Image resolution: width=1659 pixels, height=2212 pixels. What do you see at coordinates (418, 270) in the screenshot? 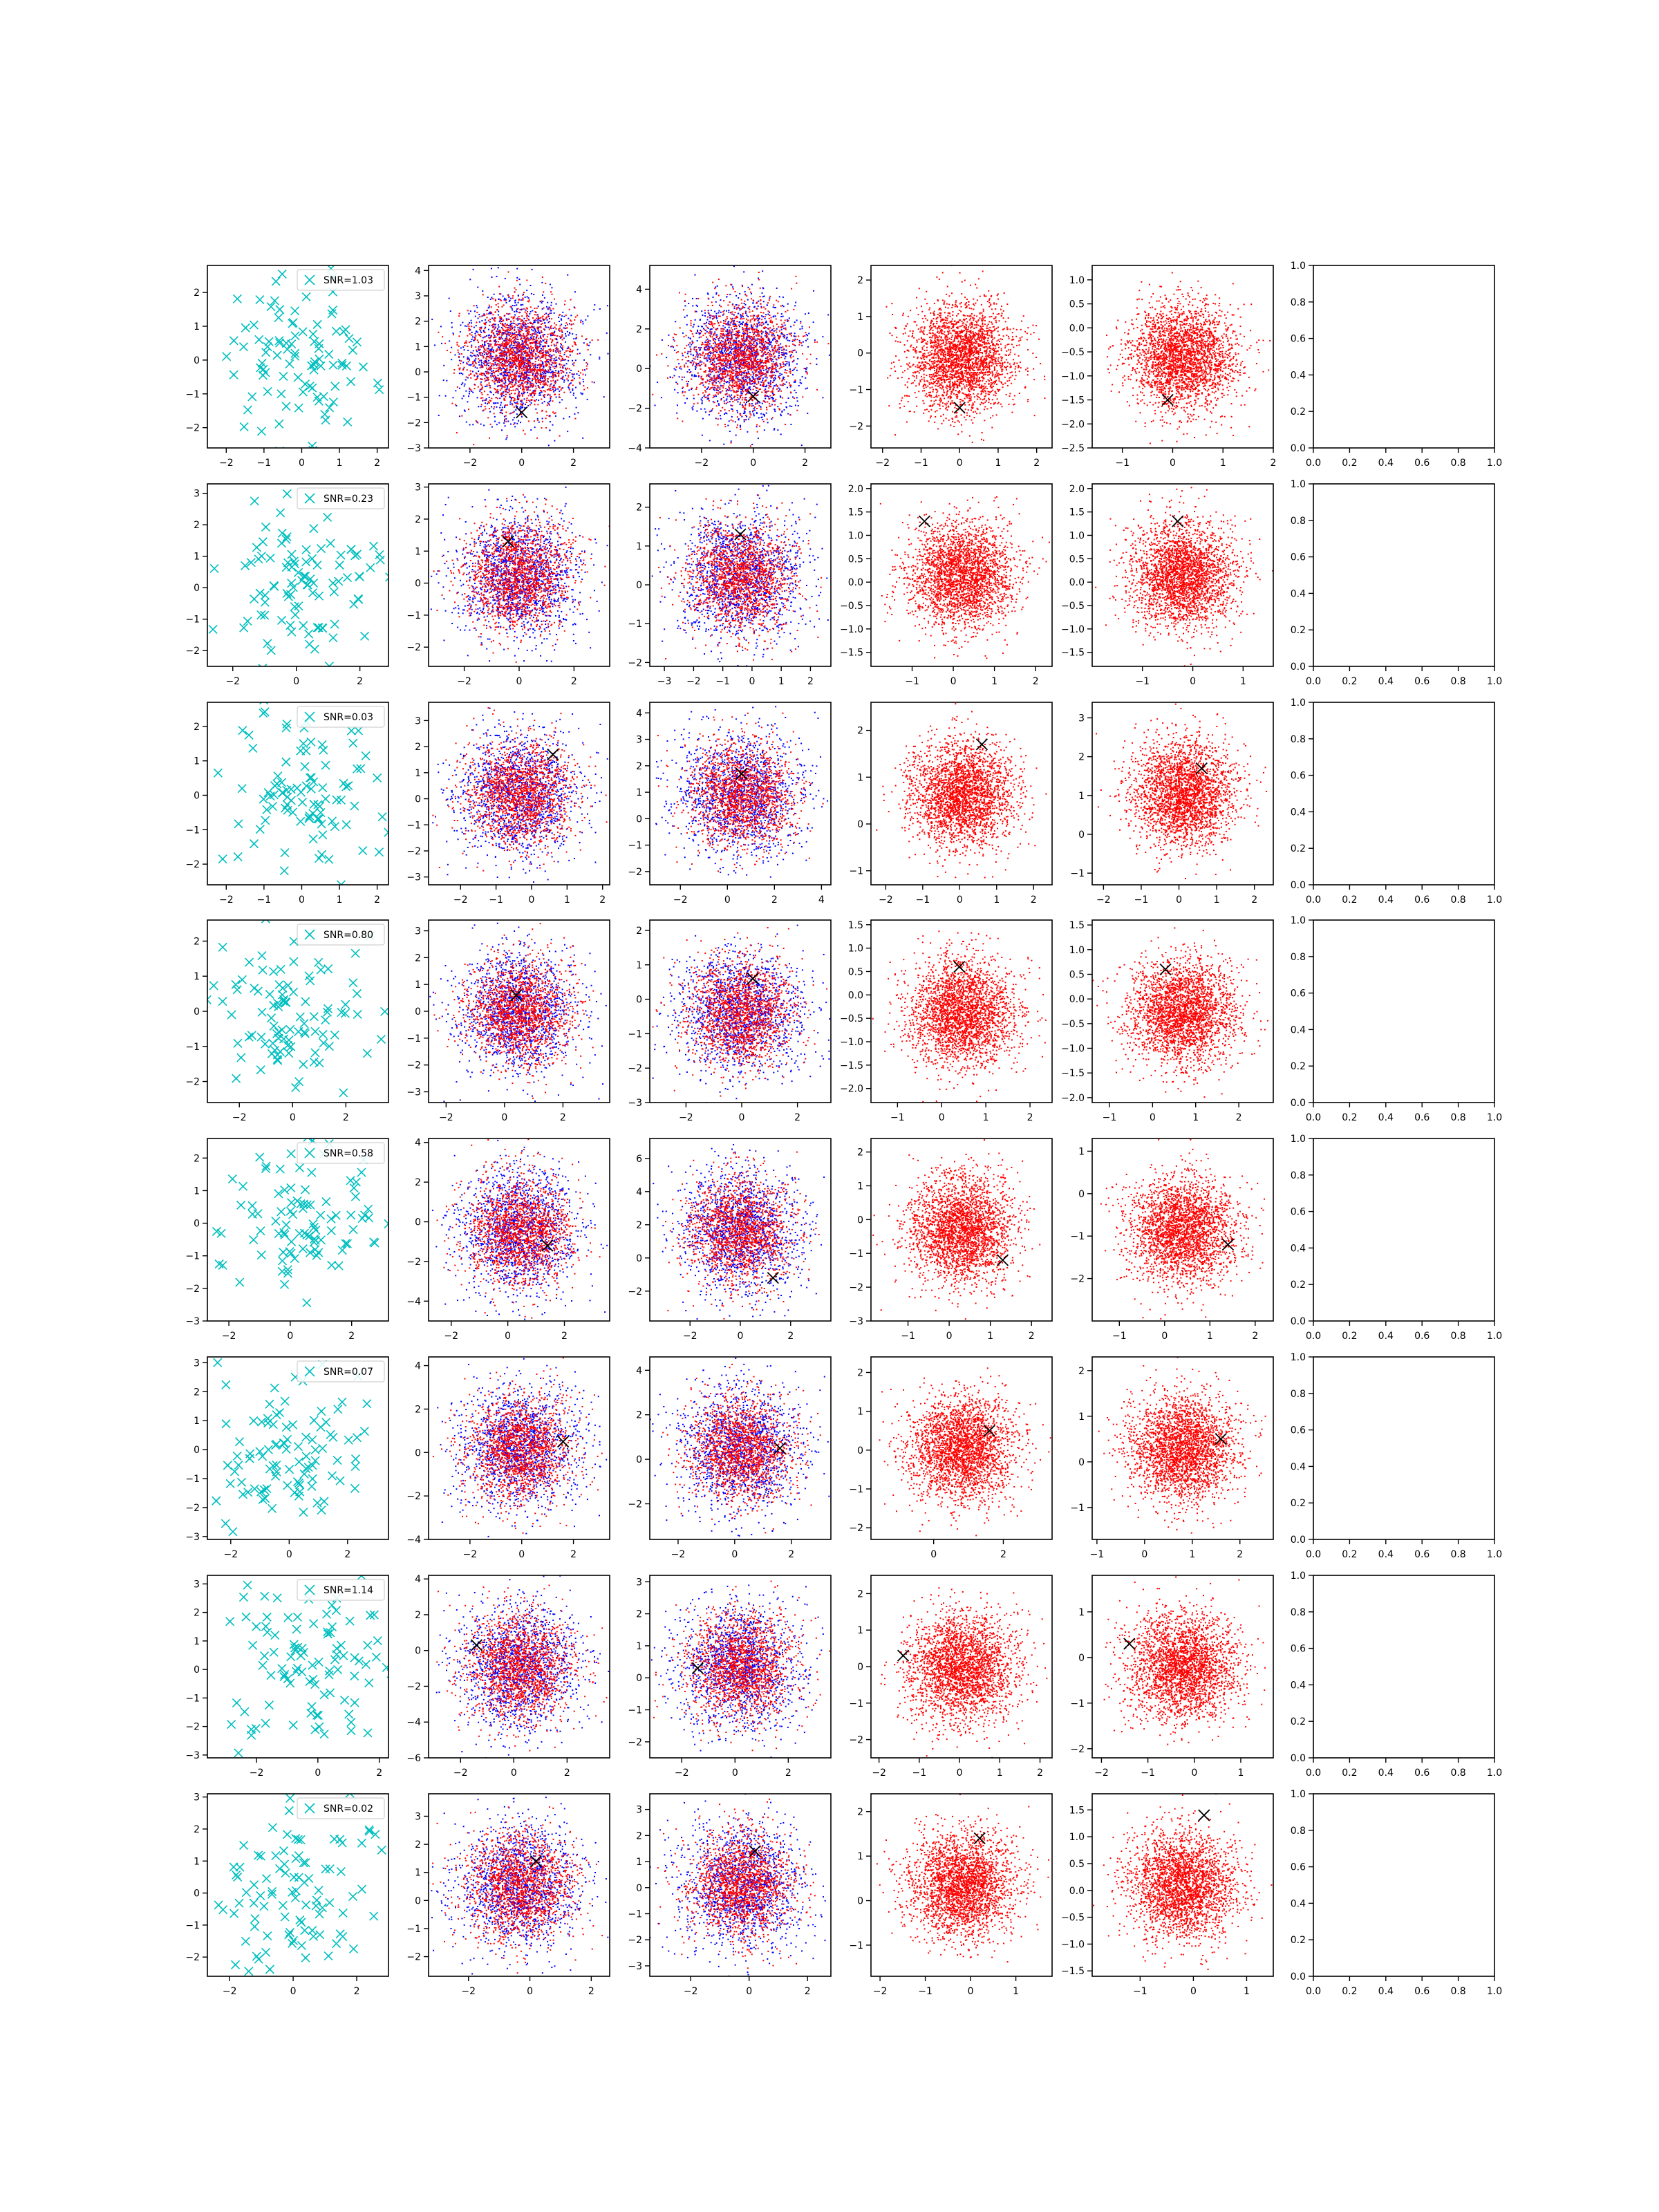
I see `y-tick-label: 4` at bounding box center [418, 270].